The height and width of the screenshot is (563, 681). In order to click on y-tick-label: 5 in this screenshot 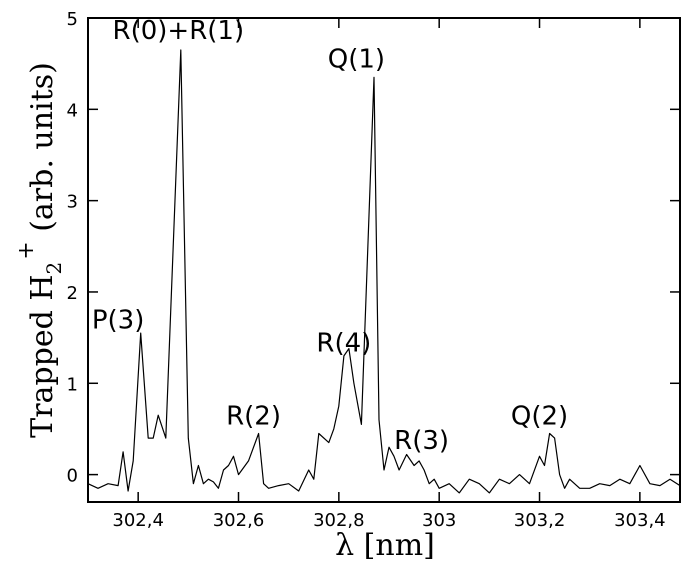, I will do `click(72, 19)`.